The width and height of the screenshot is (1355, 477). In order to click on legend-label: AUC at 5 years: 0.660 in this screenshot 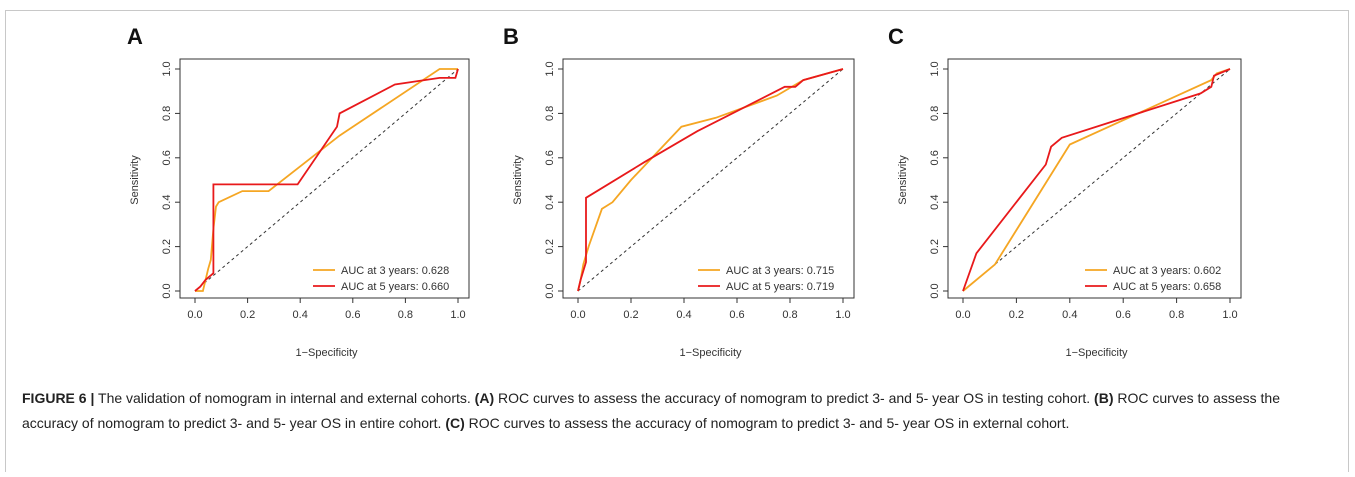, I will do `click(395, 287)`.